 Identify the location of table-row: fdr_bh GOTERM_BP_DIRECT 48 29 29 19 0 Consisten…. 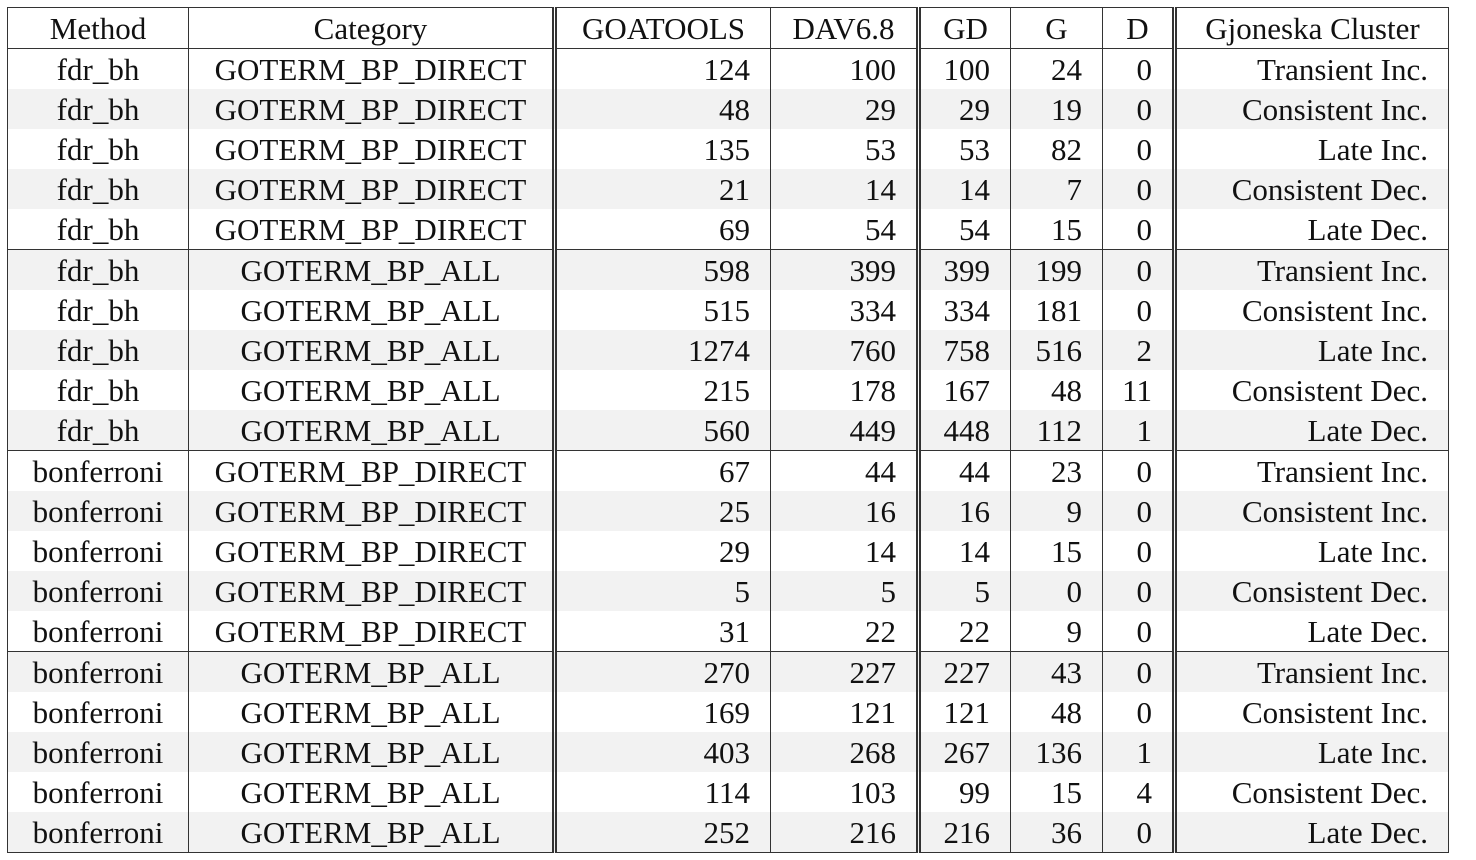
(728, 109).